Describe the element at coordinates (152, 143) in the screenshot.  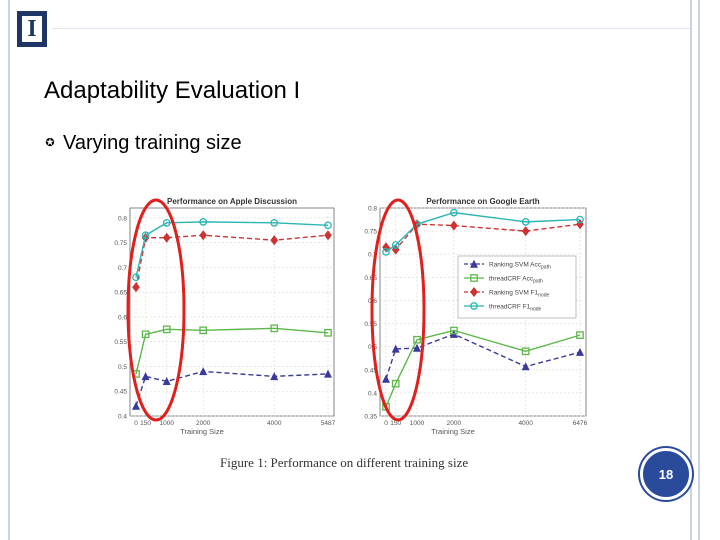
I see `bullet-text: Varying training size` at that location.